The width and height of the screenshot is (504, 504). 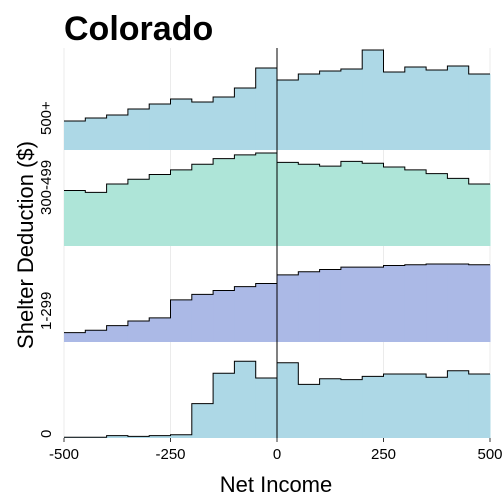 I want to click on series-outline, so click(x=277, y=298).